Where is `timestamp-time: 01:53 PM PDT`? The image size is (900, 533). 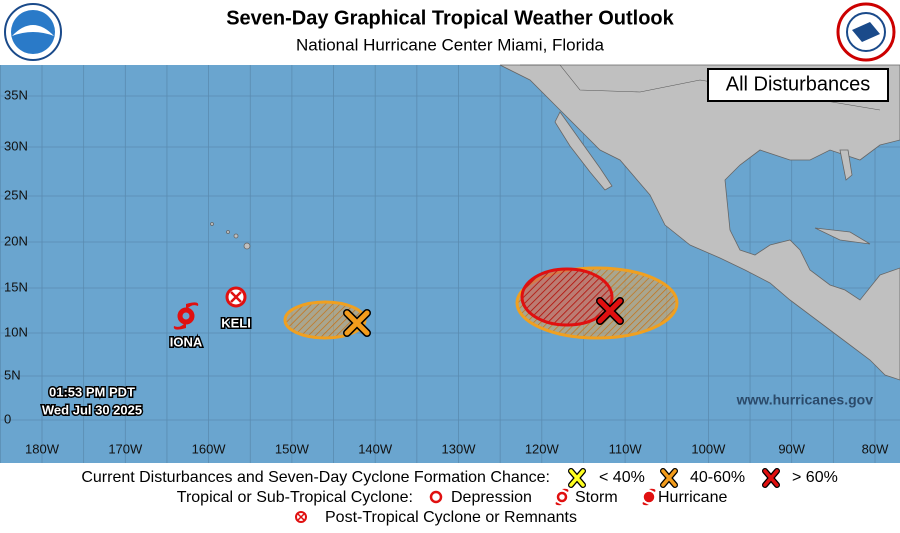
timestamp-time: 01:53 PM PDT is located at coordinates (92, 391).